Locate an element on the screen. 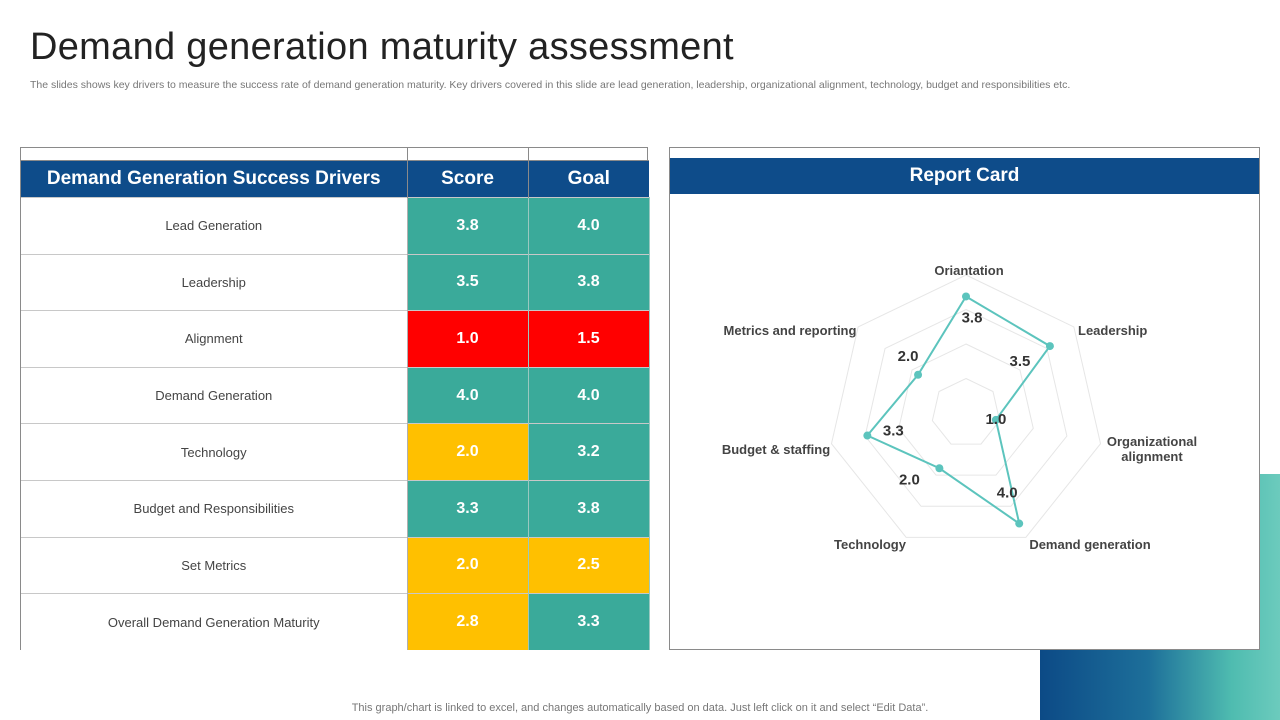  radar-value-label: 4.0 is located at coordinates (1007, 493).